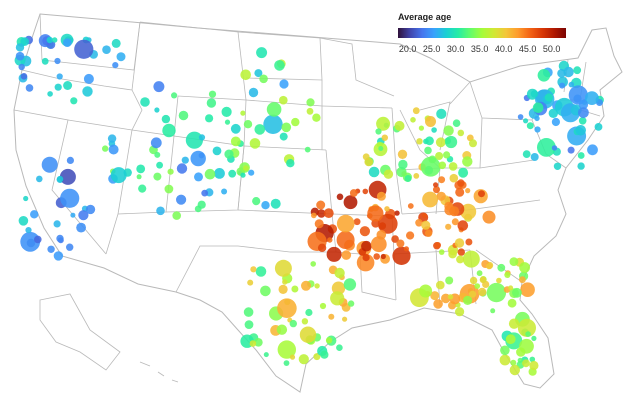 The width and height of the screenshot is (640, 405). I want to click on legend-color-bar, so click(482, 33).